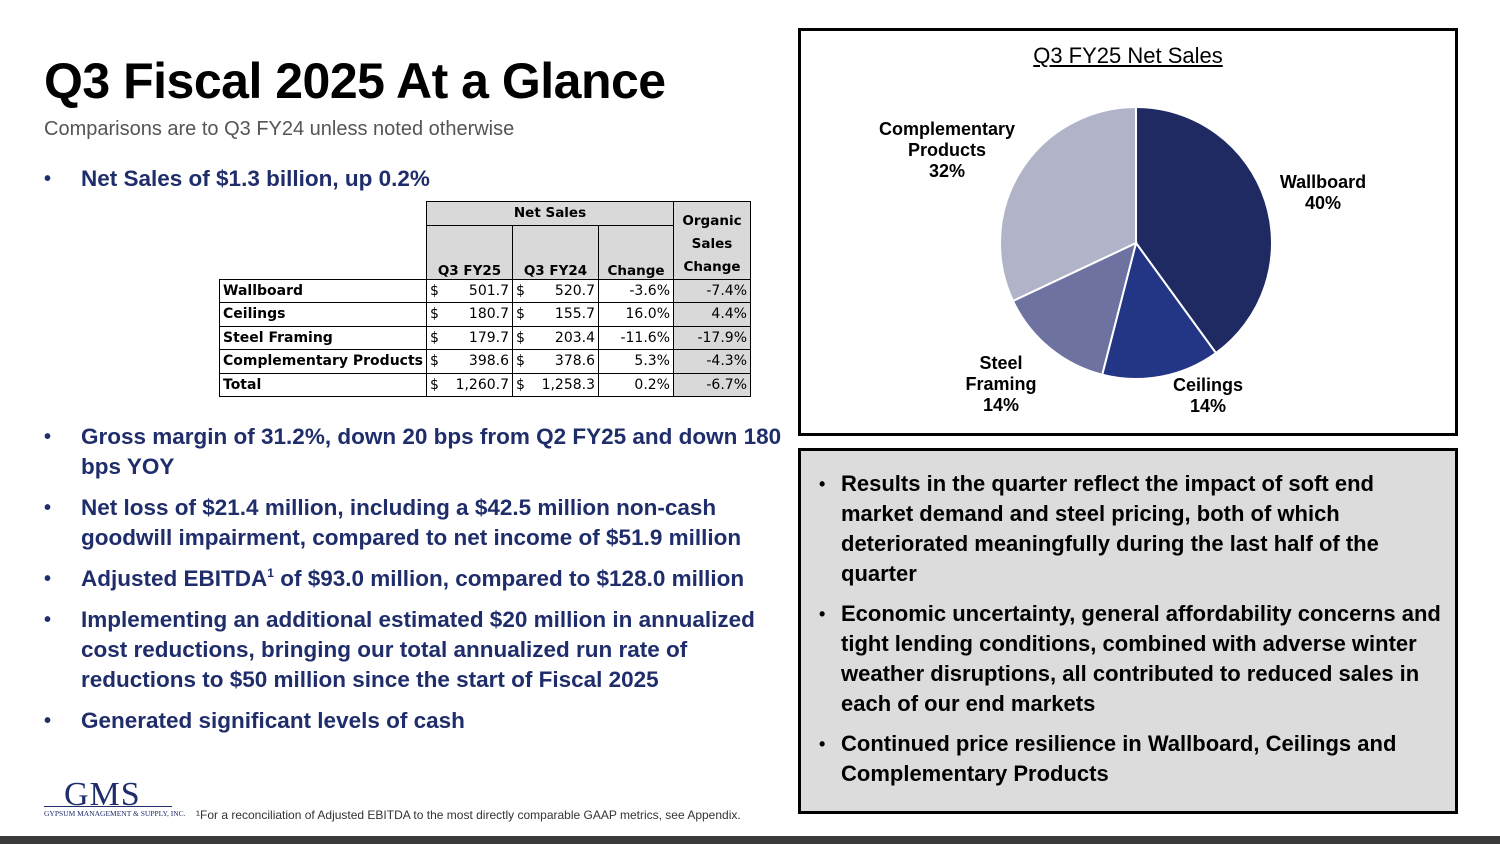 The height and width of the screenshot is (844, 1500). What do you see at coordinates (1074, 308) in the screenshot?
I see `pie-slice-steel-framing` at bounding box center [1074, 308].